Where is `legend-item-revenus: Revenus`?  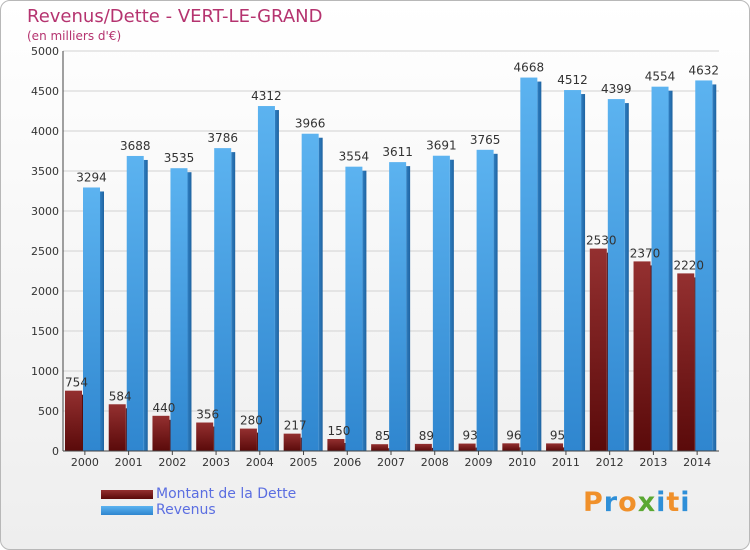
legend-item-revenus: Revenus is located at coordinates (251, 510).